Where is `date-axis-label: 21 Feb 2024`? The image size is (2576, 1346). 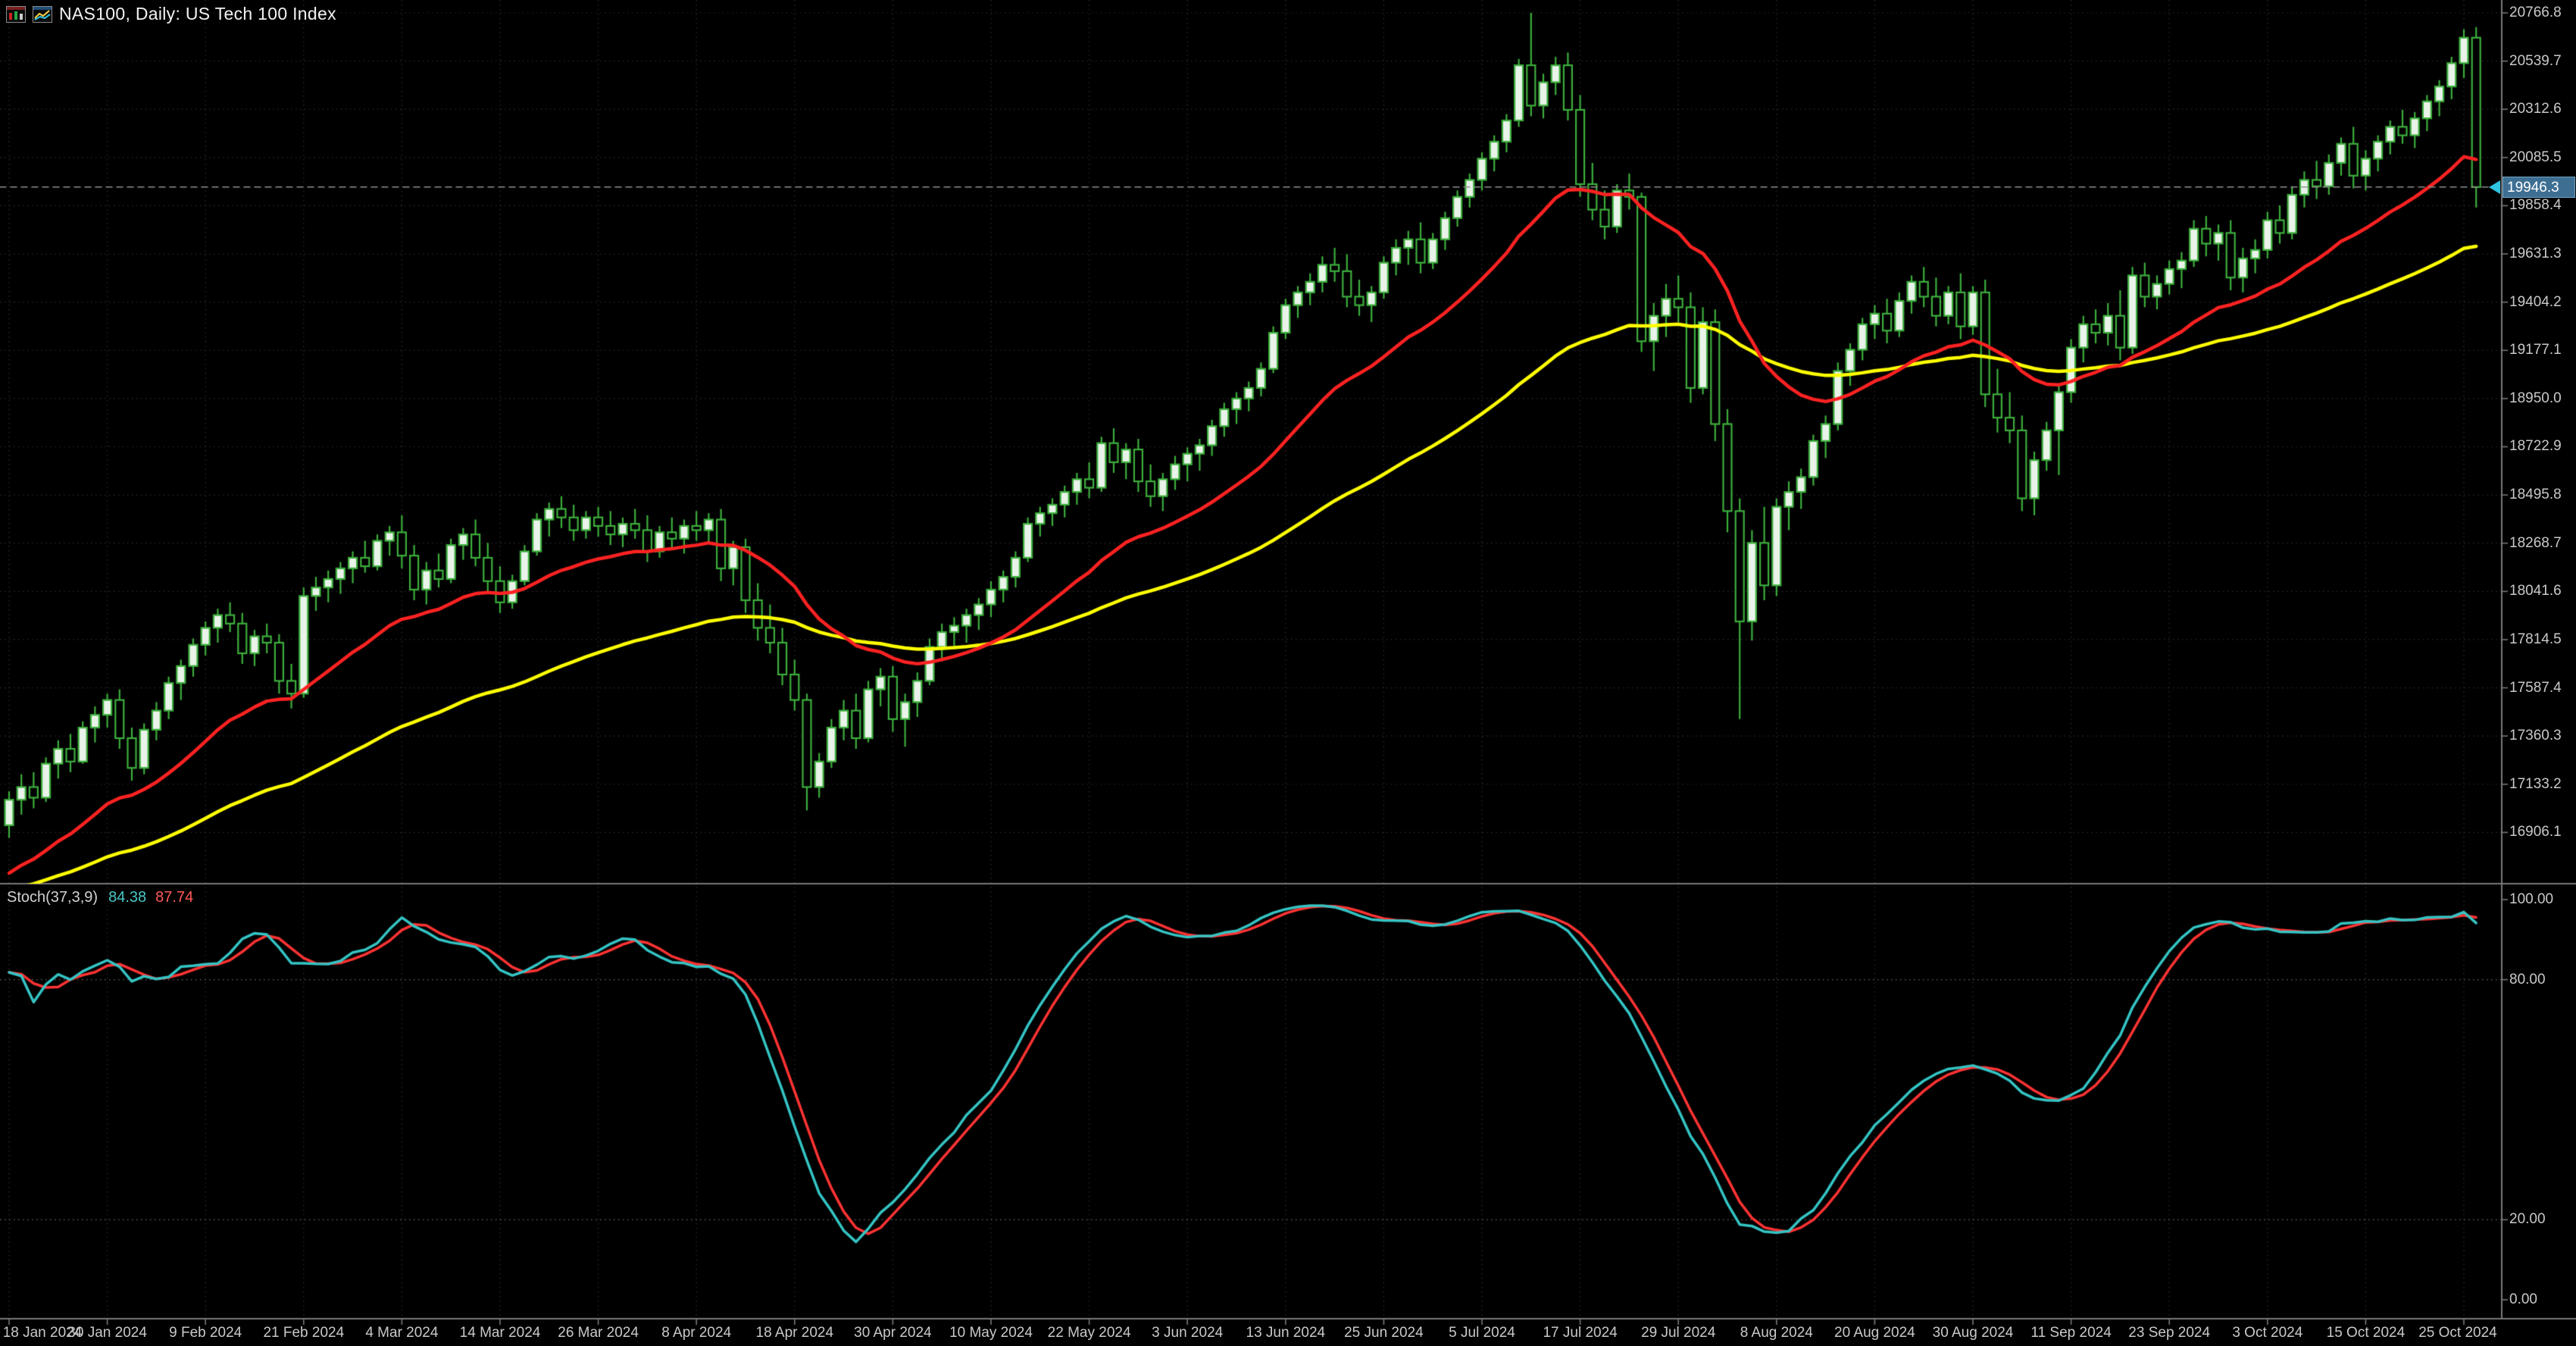 date-axis-label: 21 Feb 2024 is located at coordinates (304, 1333).